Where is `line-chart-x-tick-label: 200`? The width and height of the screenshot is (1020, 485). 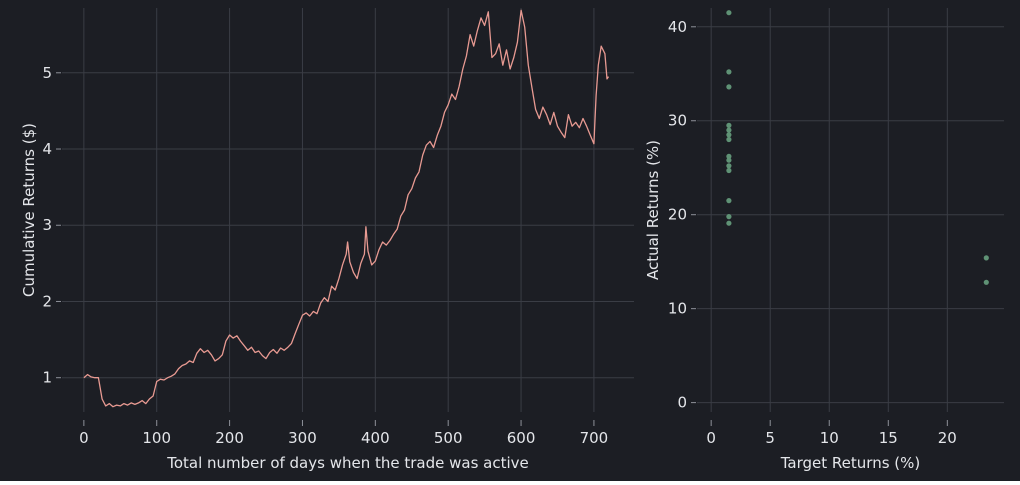
line-chart-x-tick-label: 200 is located at coordinates (229, 438).